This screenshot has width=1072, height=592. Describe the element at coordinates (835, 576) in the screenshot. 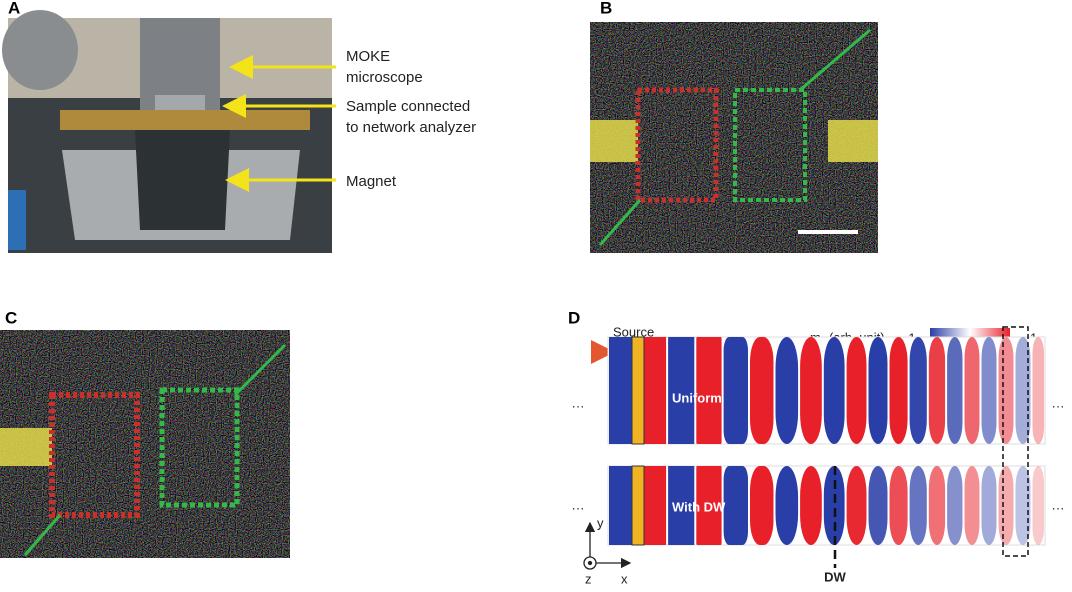

I see `dw-label: DW` at that location.